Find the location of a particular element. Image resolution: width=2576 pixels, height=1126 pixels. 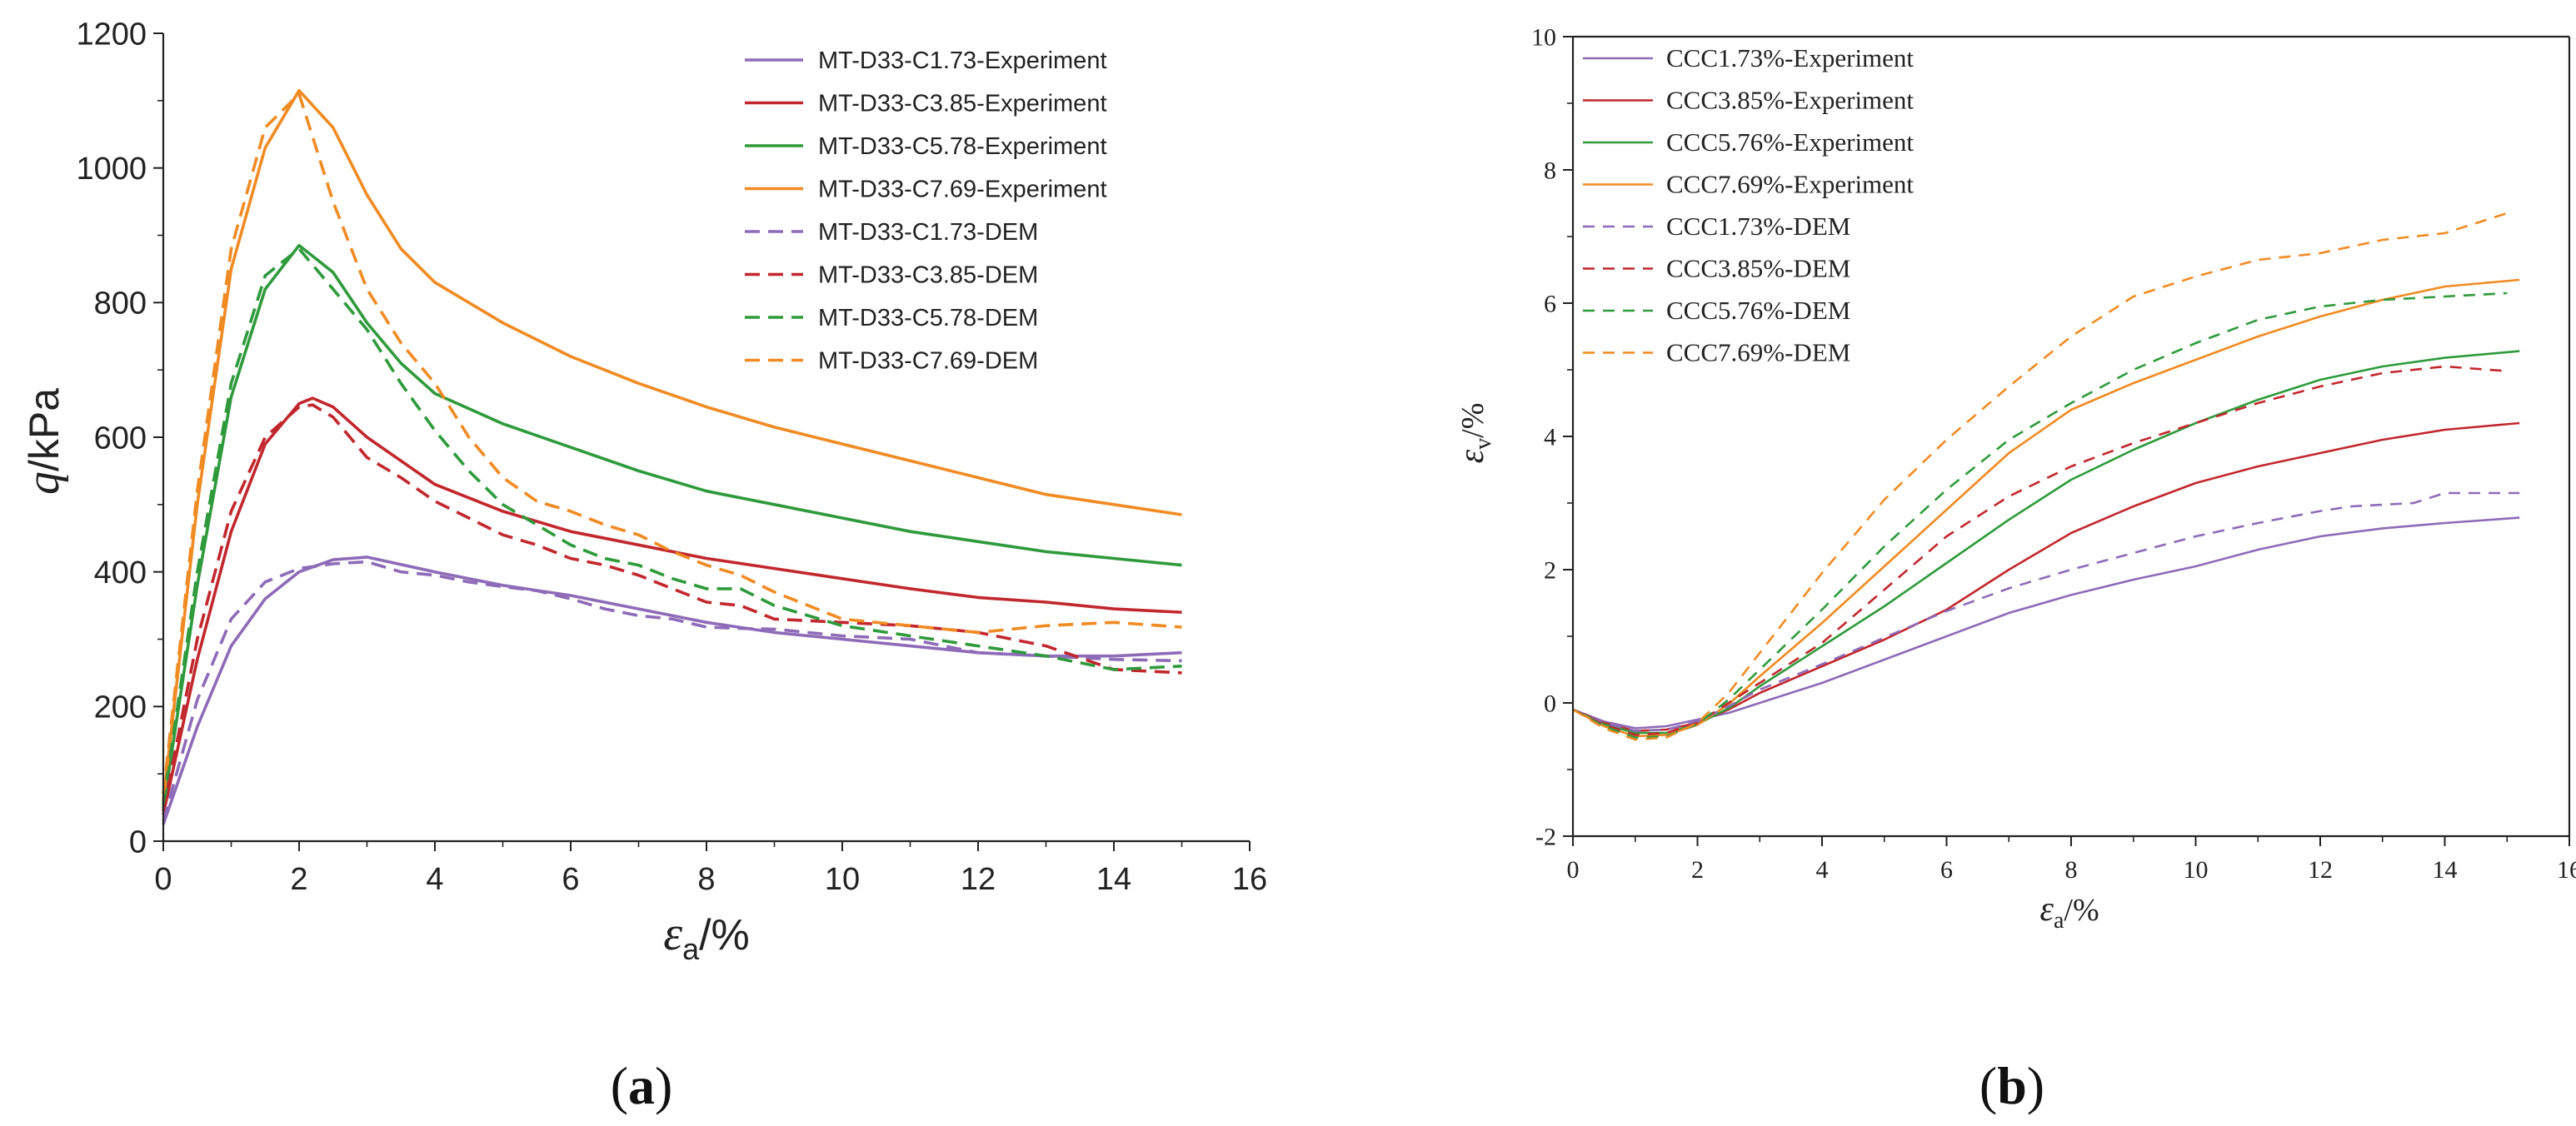

y-tick-label: 600 is located at coordinates (120, 438).